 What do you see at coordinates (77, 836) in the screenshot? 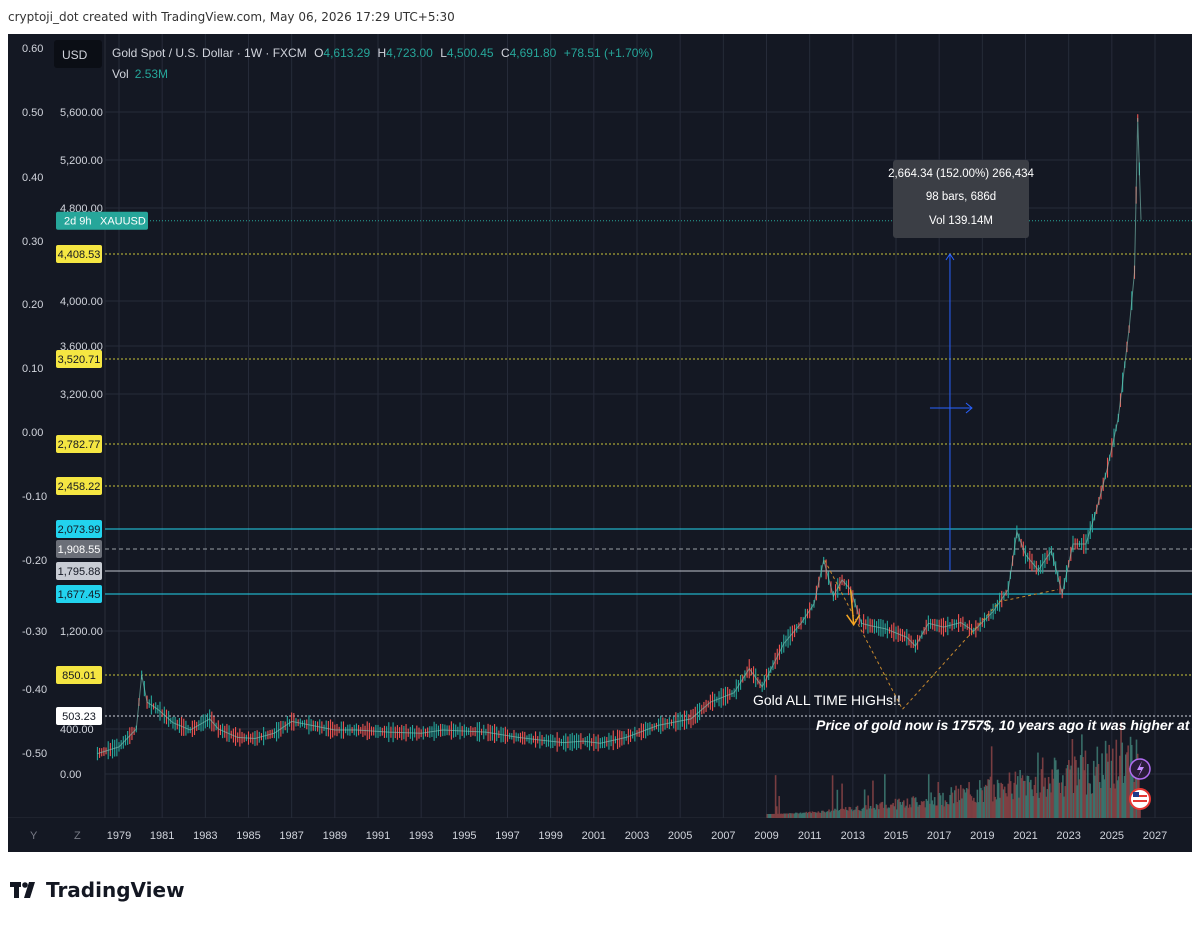
I see `z-axis-button: Z` at bounding box center [77, 836].